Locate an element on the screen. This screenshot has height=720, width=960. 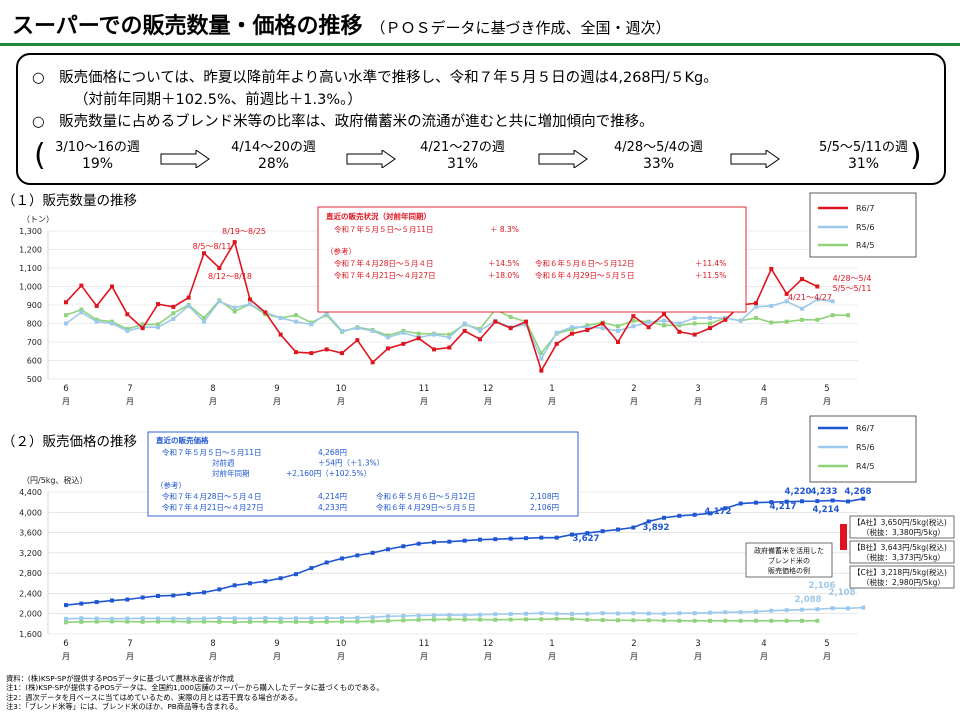
title-rule is located at coordinates (480, 44).